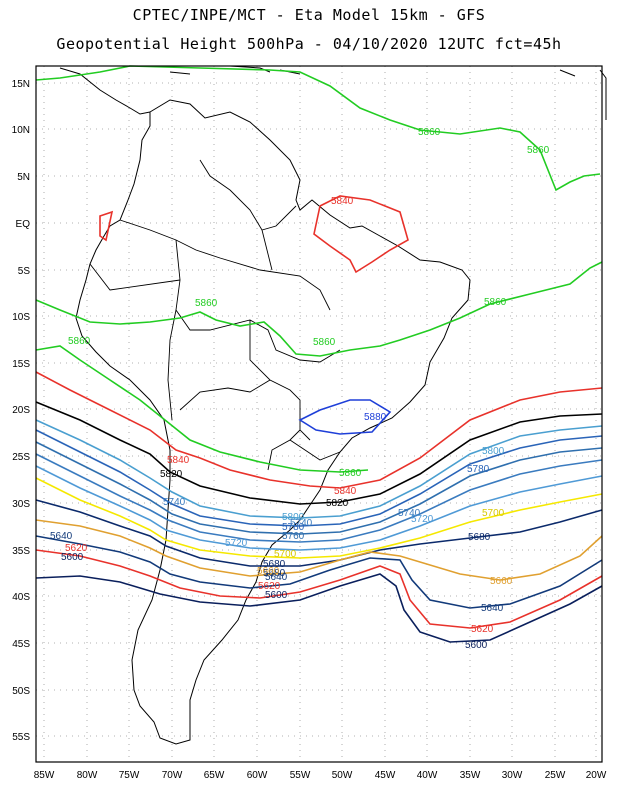 The image size is (618, 800). What do you see at coordinates (24, 271) in the screenshot?
I see `lat-label: 5S` at bounding box center [24, 271].